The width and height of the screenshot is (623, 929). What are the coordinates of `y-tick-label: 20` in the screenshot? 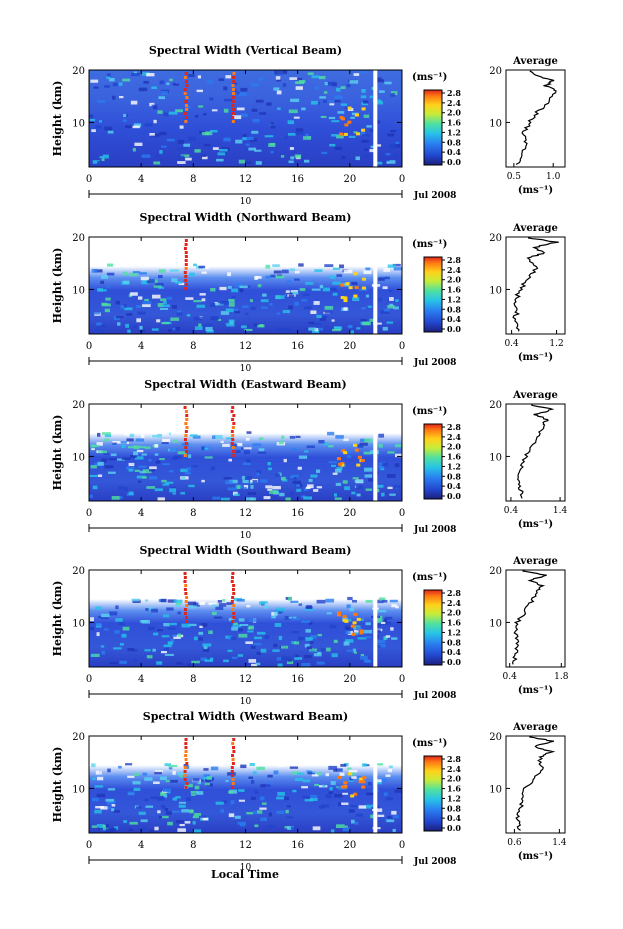 It's located at (78, 405).